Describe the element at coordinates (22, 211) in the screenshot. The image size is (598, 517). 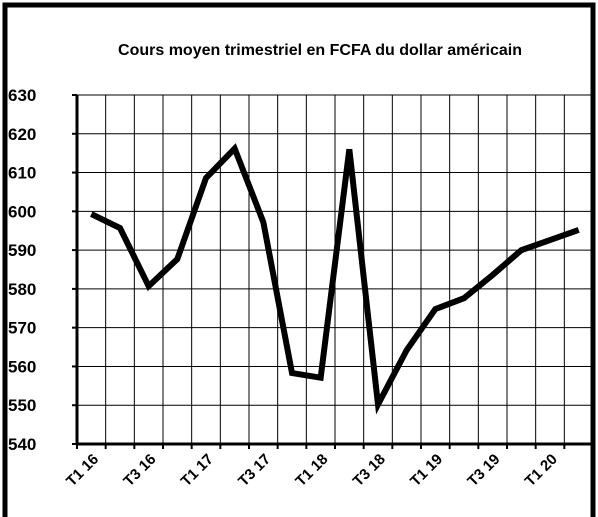
I see `y-tick-label: 600` at that location.